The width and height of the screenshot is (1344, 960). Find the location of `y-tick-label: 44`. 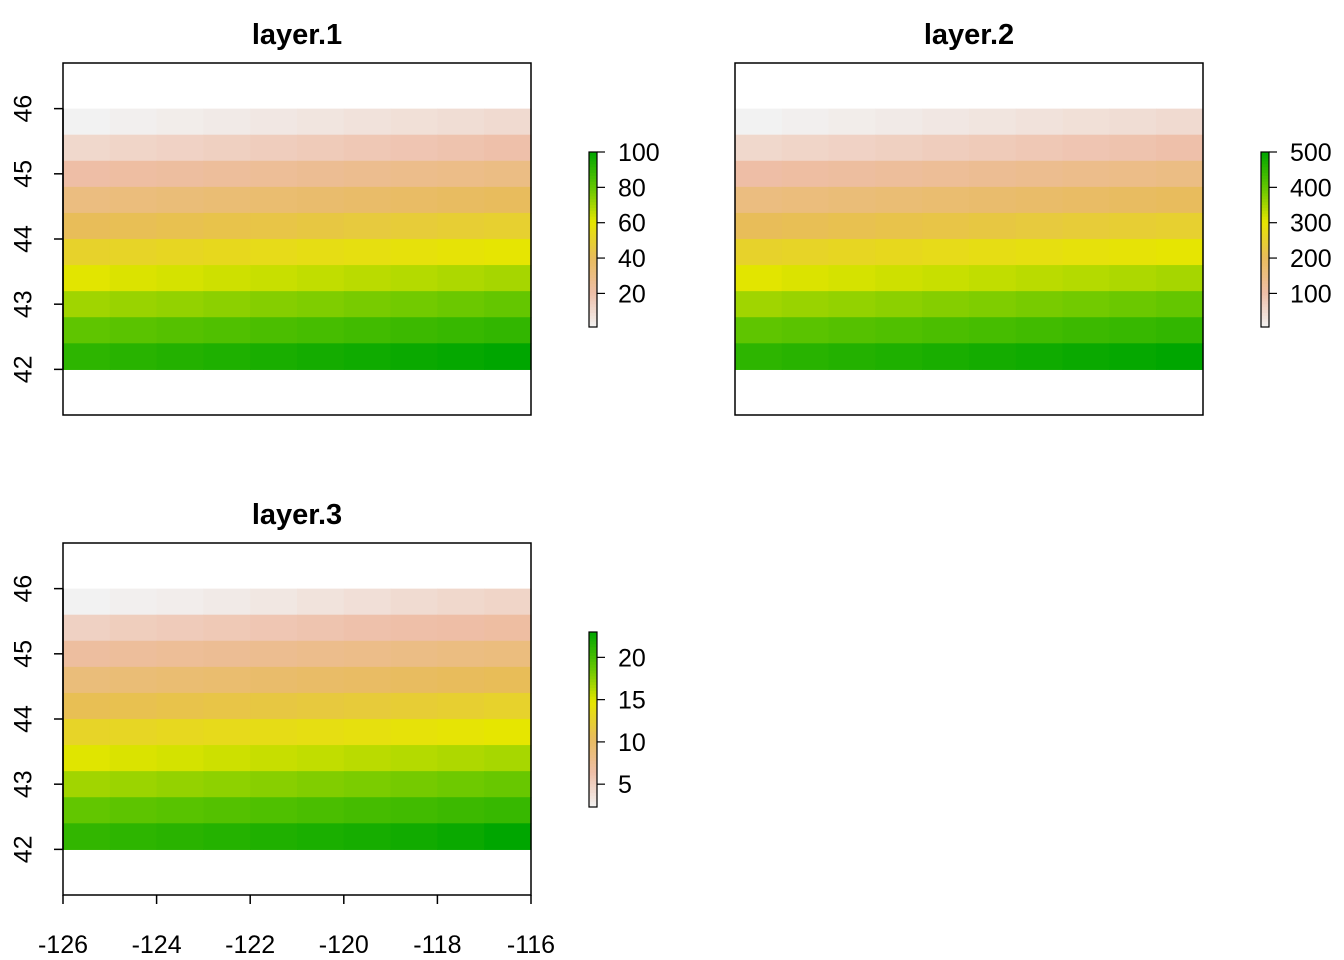

y-tick-label: 44 is located at coordinates (24, 239).